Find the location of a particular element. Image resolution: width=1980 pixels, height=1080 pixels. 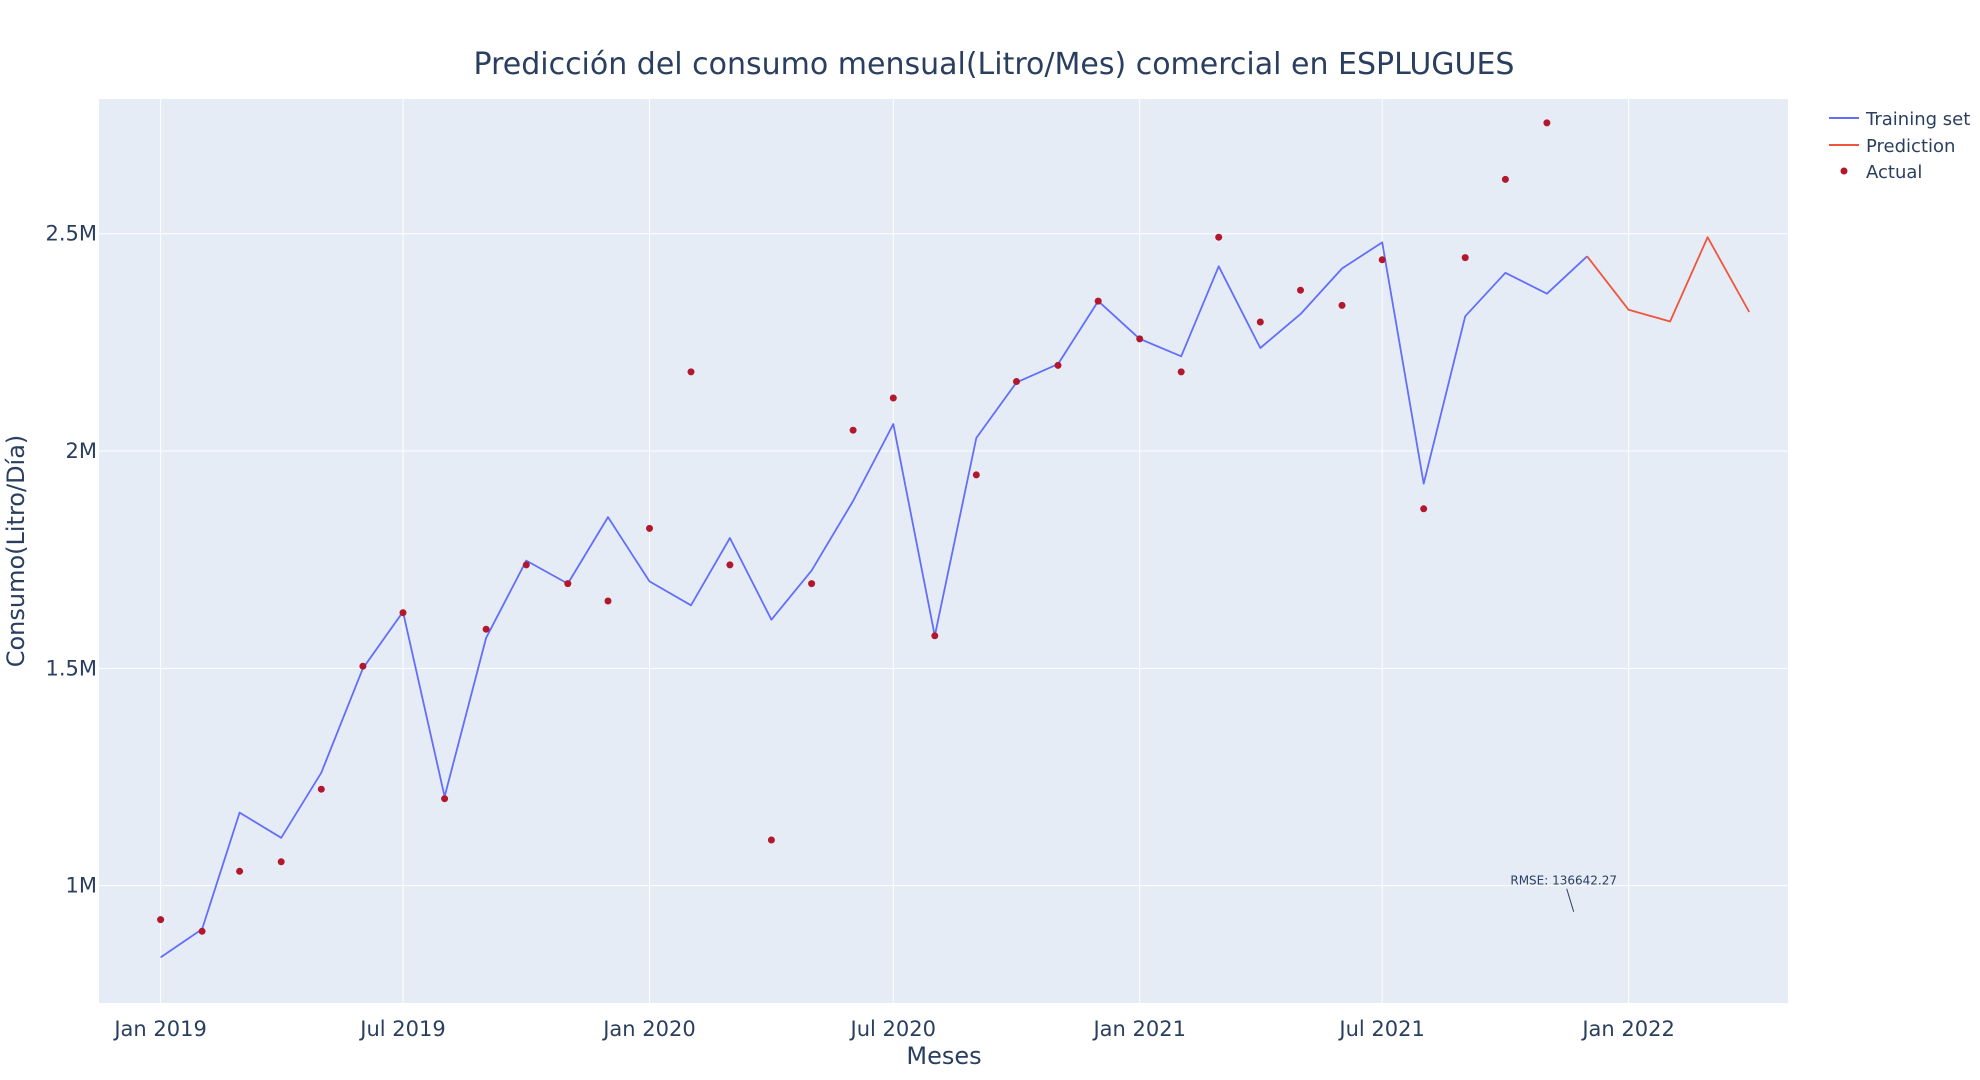

legend-label-actual: Actual is located at coordinates (1894, 172).